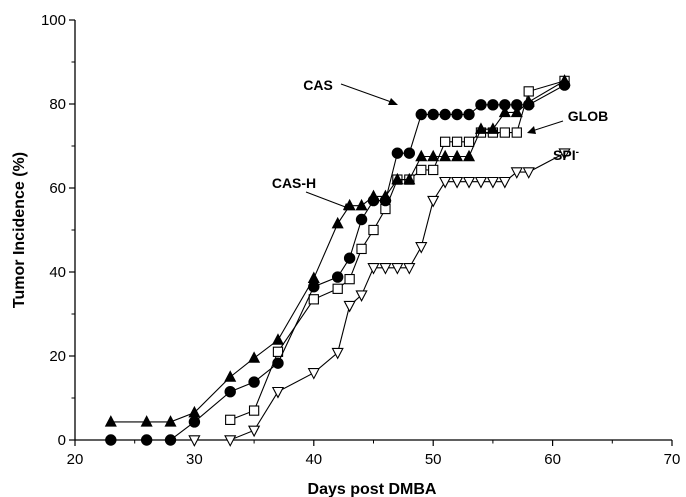 Image resolution: width=686 pixels, height=497 pixels. I want to click on annotations: CAS GLOB CAS-H SPI-, so click(440, 143).